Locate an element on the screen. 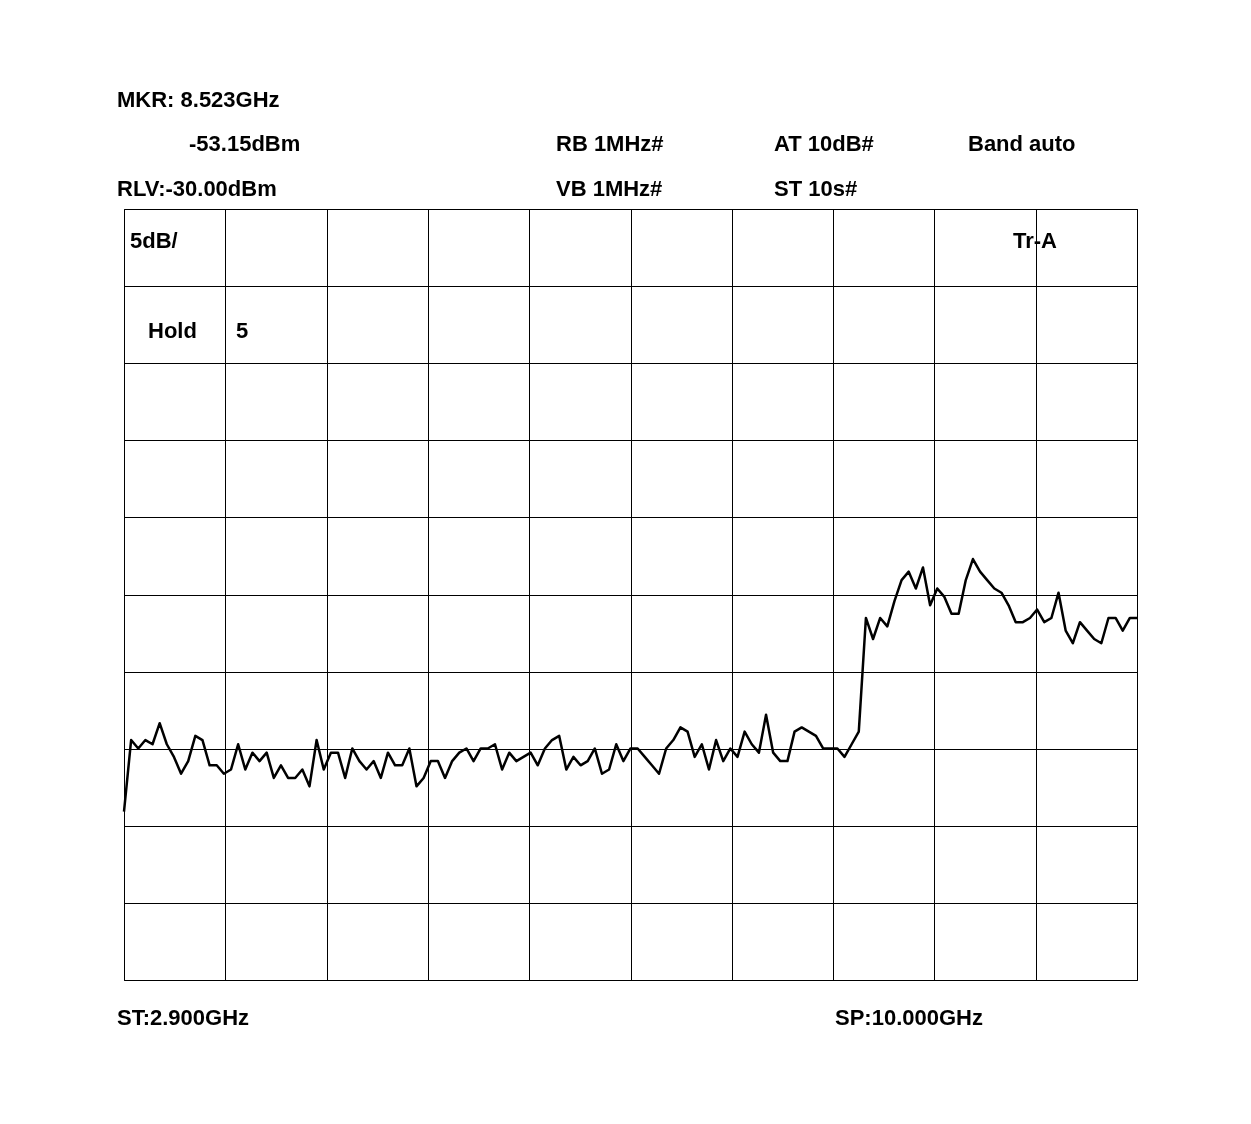  text: ST:2.900GHz is located at coordinates (183, 1017).